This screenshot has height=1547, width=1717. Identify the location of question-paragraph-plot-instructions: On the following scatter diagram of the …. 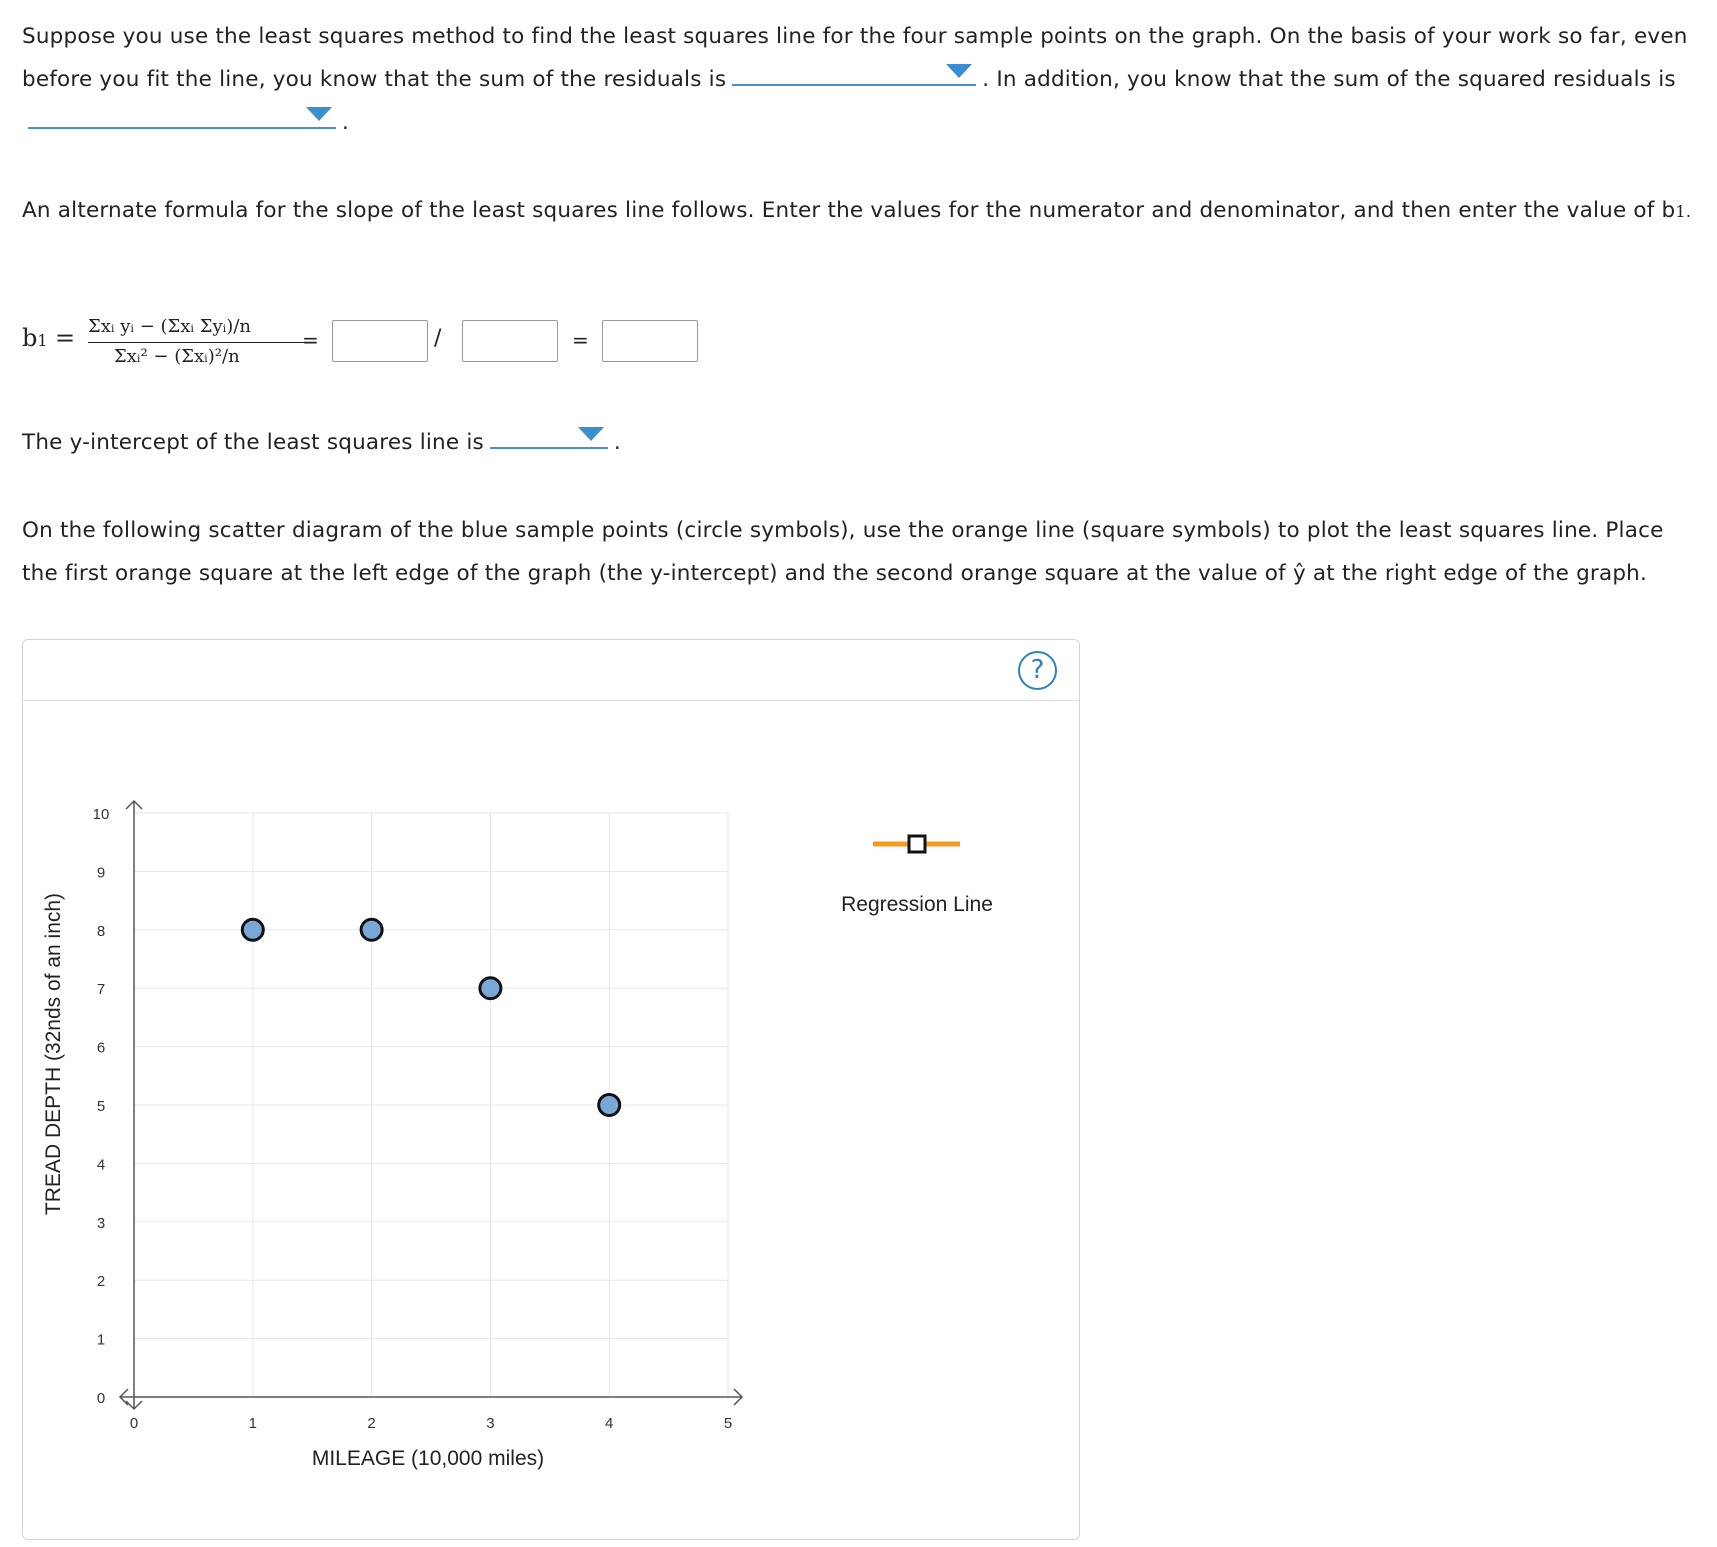
(862, 552).